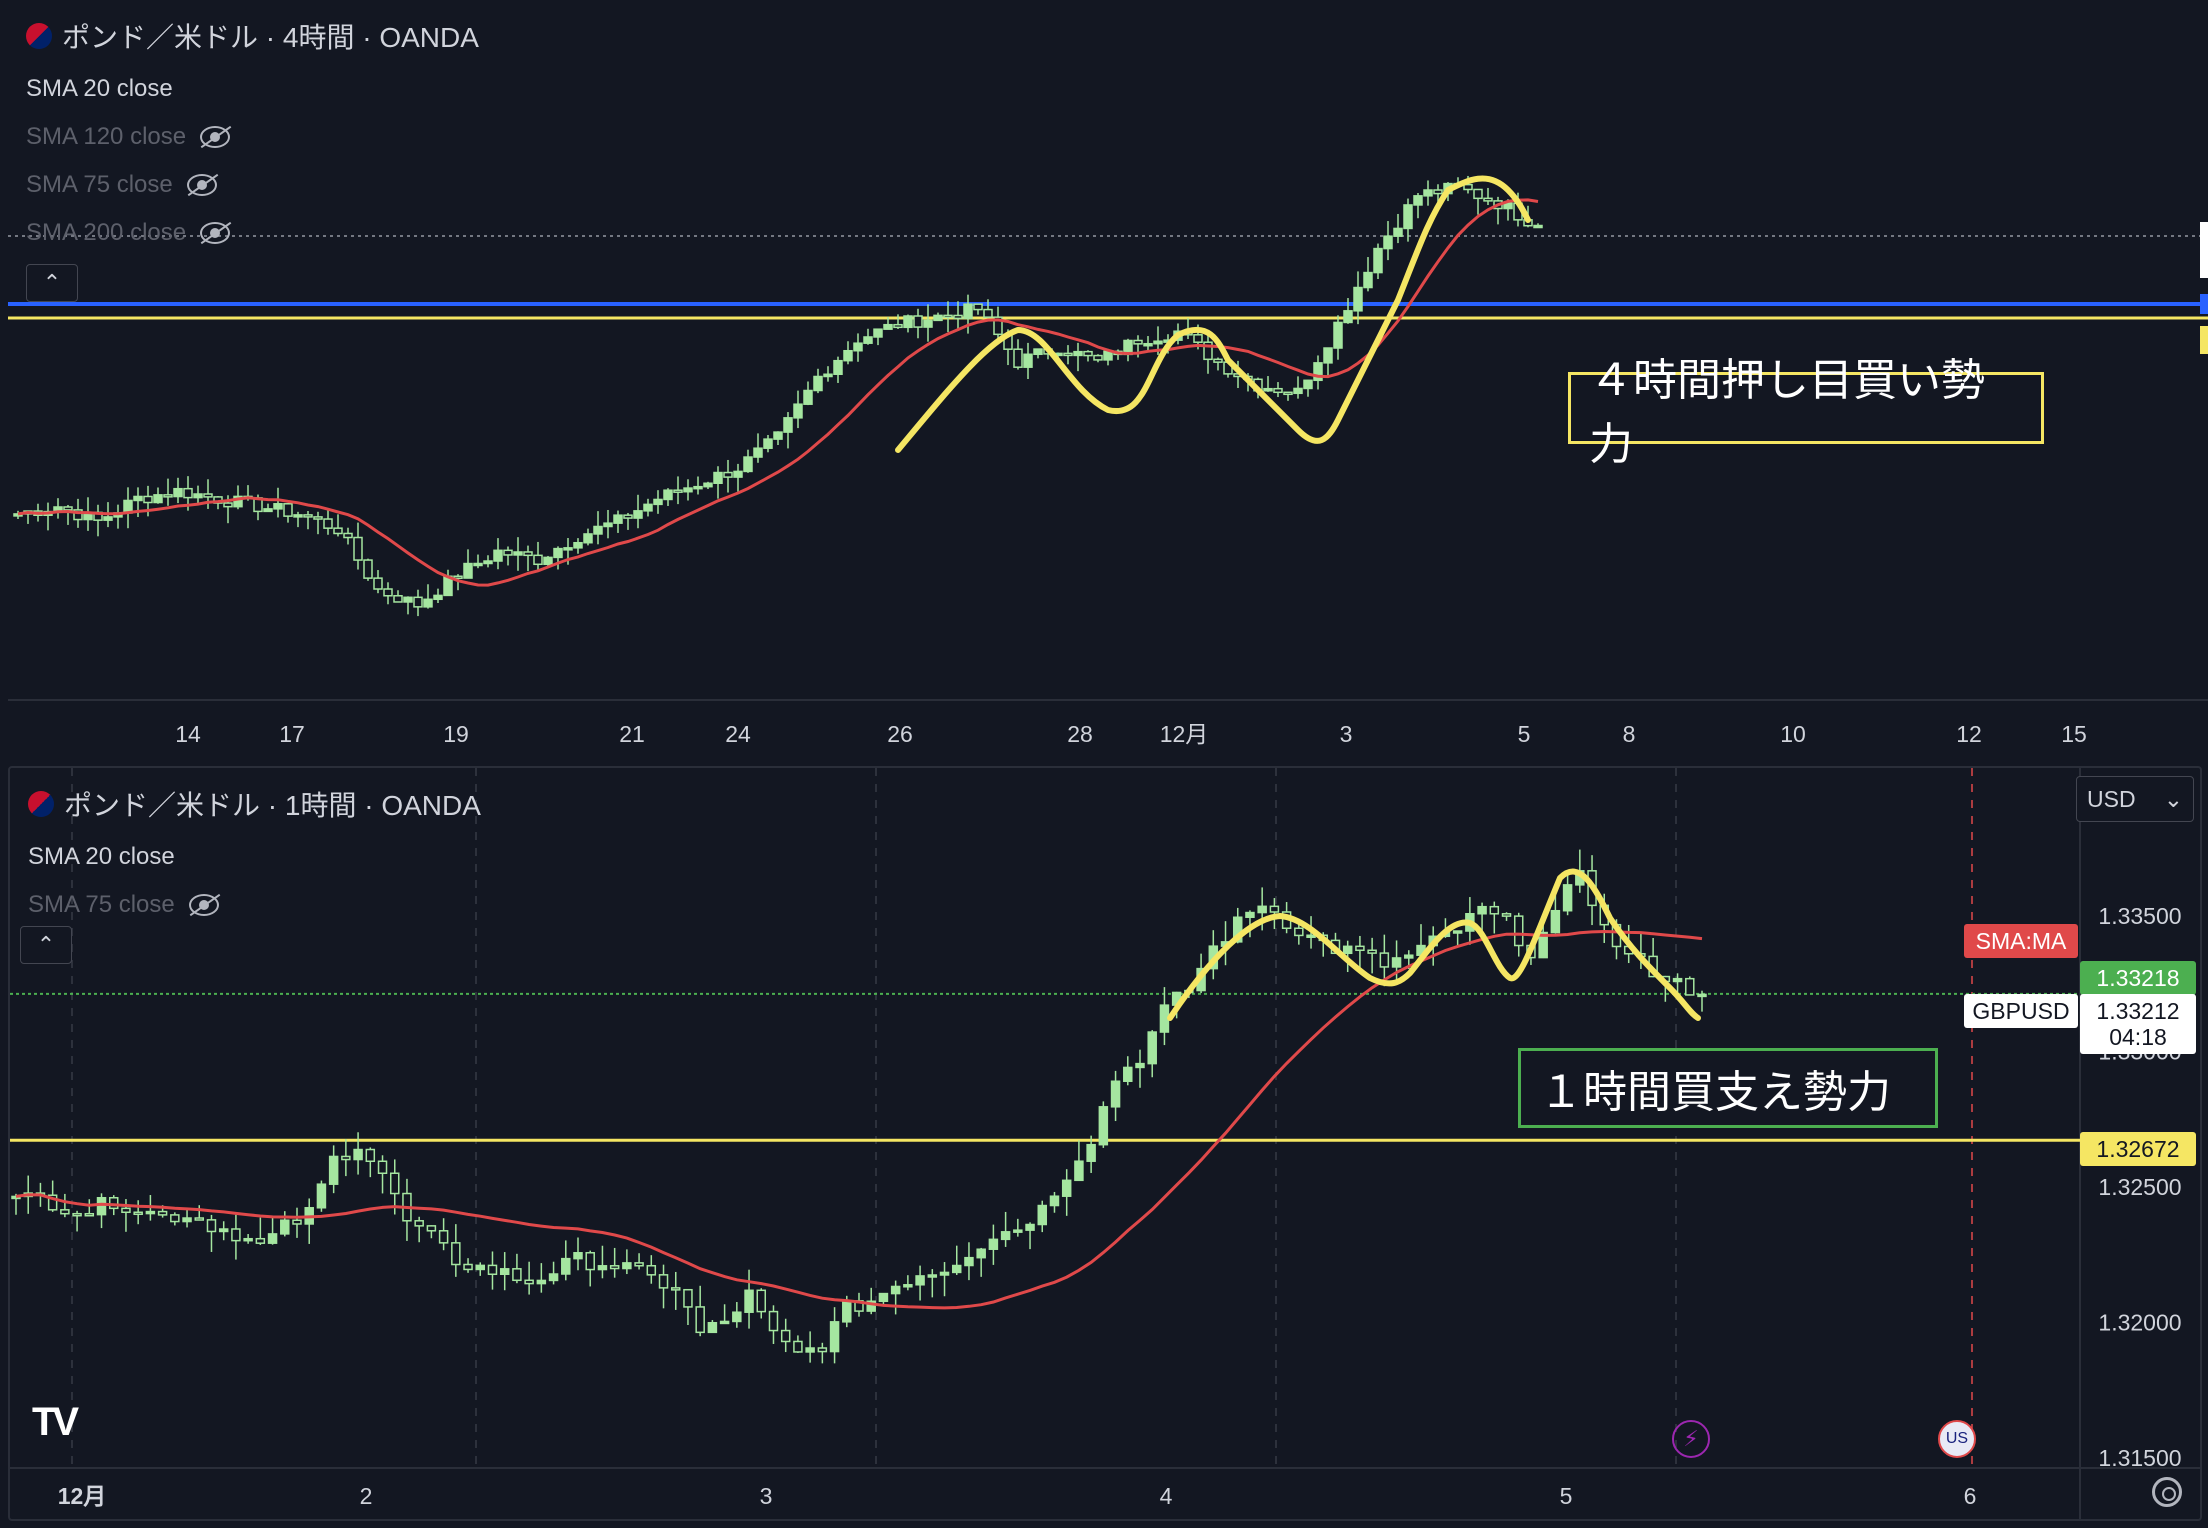 This screenshot has width=2208, height=1528. What do you see at coordinates (1524, 734) in the screenshot?
I see `x-tick-label: 5` at bounding box center [1524, 734].